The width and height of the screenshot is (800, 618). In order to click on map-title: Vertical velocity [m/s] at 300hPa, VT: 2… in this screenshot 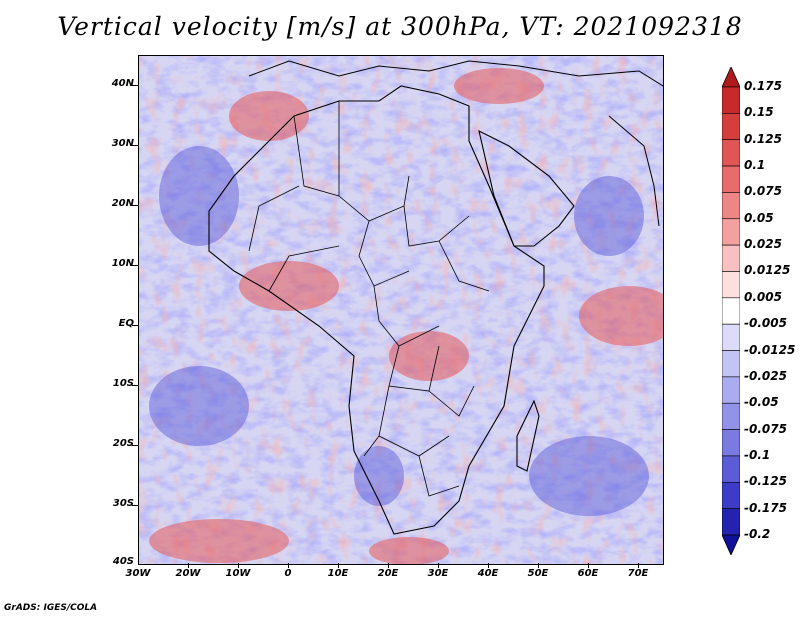, I will do `click(400, 26)`.